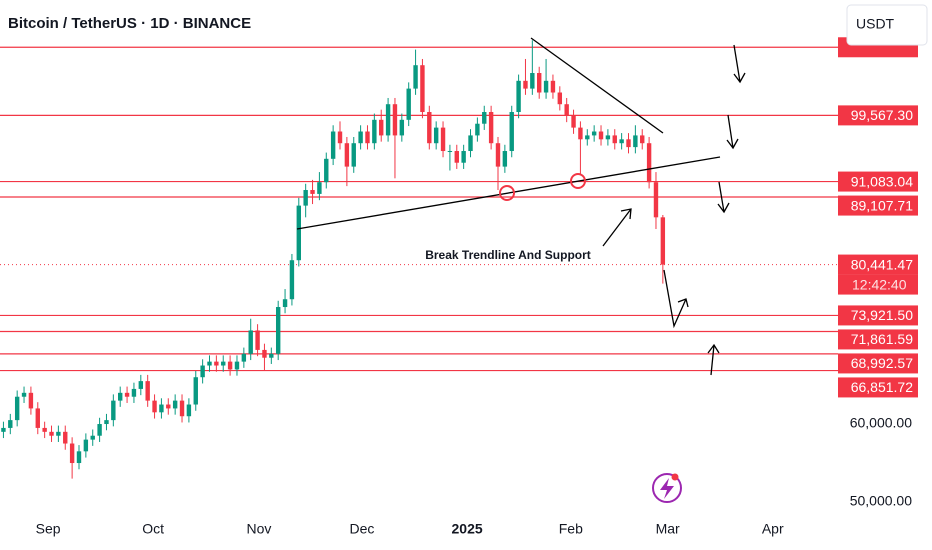 The image size is (932, 550). Describe the element at coordinates (882, 315) in the screenshot. I see `price-label: 73,921.50` at that location.